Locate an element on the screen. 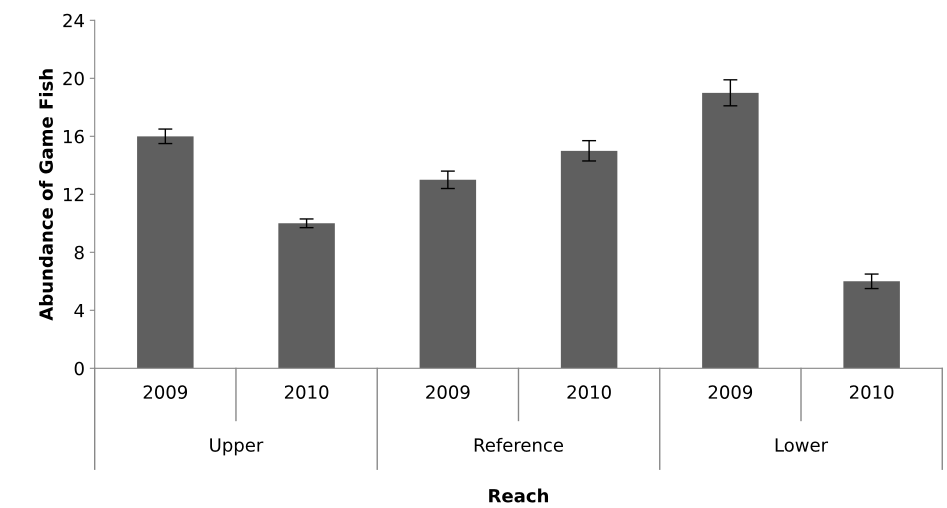  y-tick-label: 4 is located at coordinates (79, 311).